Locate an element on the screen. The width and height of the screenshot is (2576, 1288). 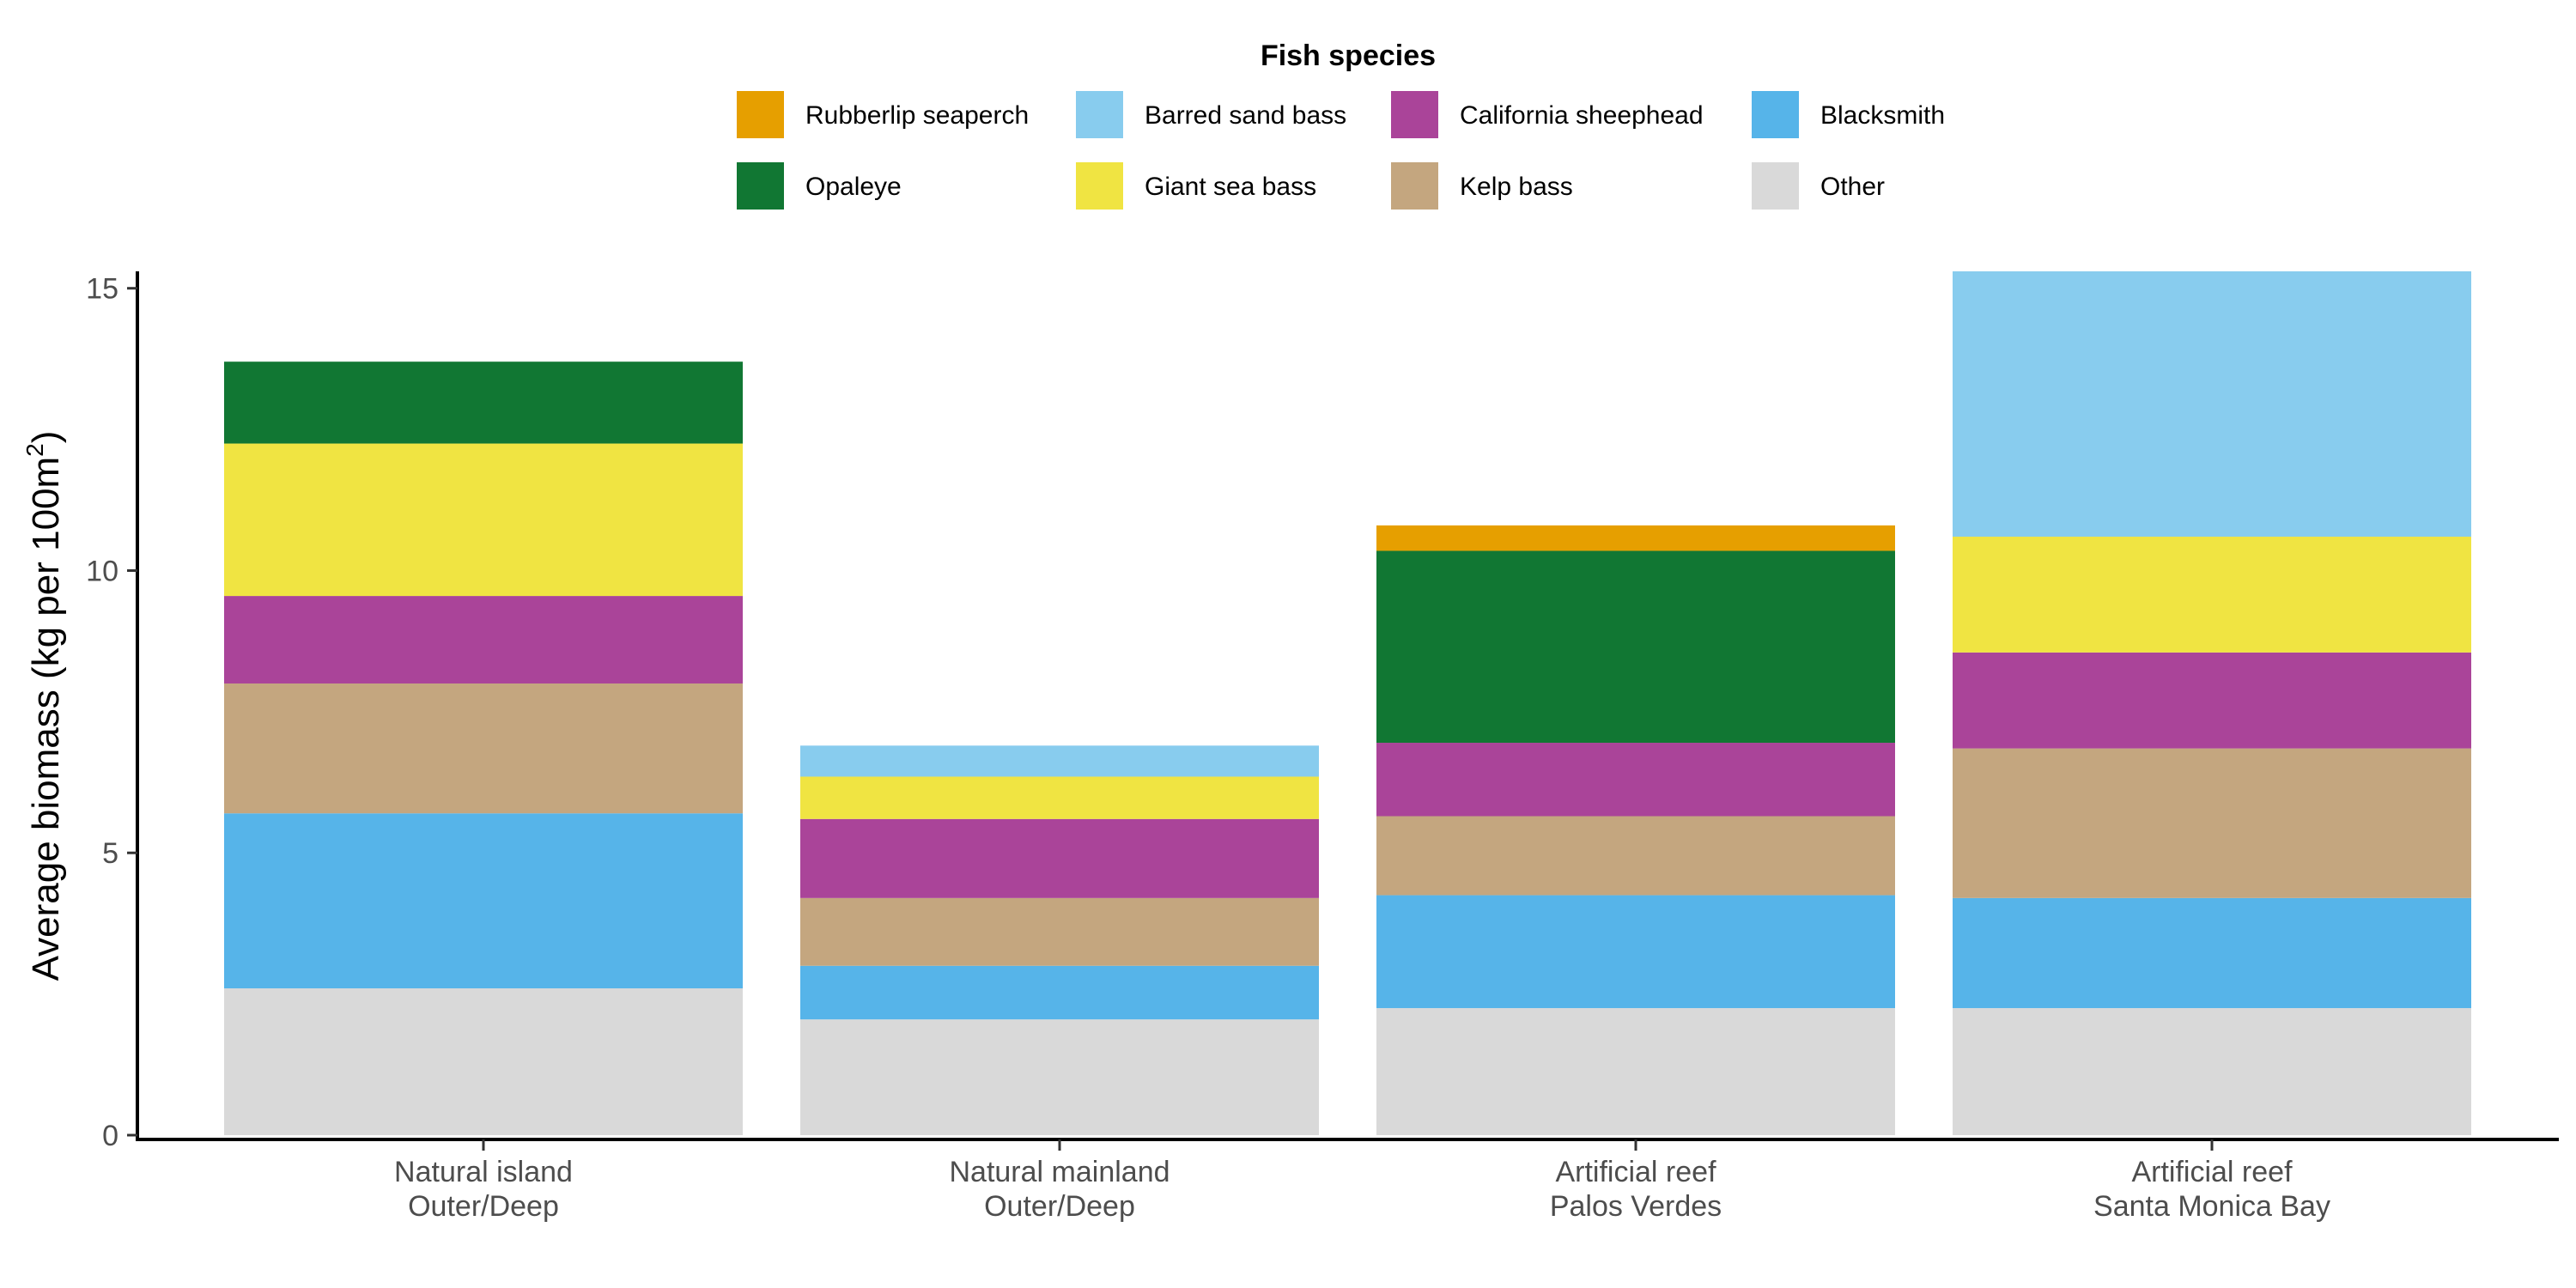
legend-item-barred-sand-bass: Barred sand bass is located at coordinates (1211, 114).